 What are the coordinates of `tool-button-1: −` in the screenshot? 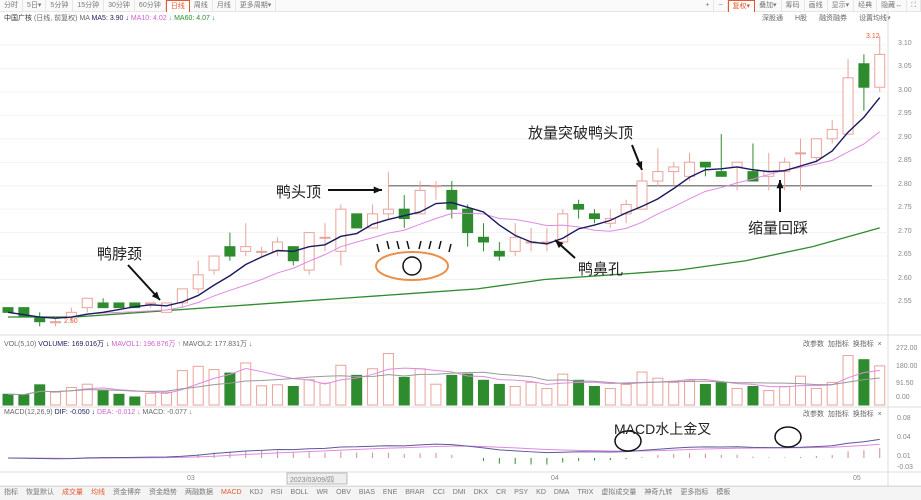 It's located at (721, 6).